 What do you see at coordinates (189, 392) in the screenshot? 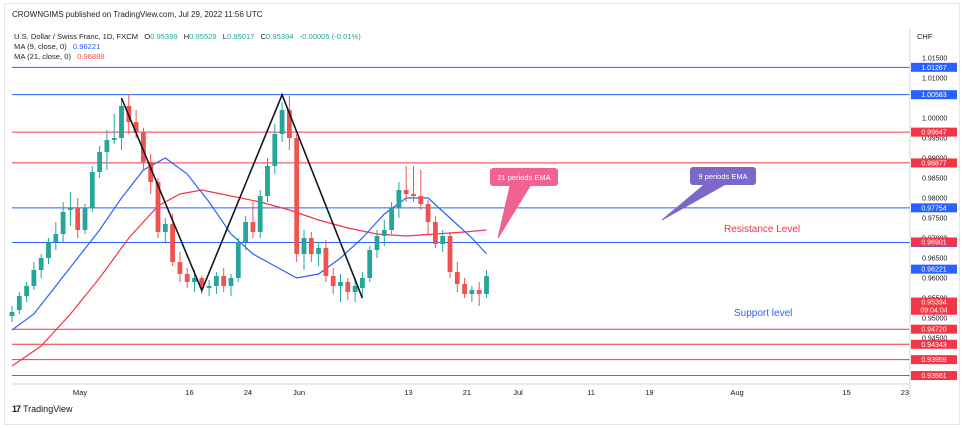
I see `x-tick-1: 16` at bounding box center [189, 392].